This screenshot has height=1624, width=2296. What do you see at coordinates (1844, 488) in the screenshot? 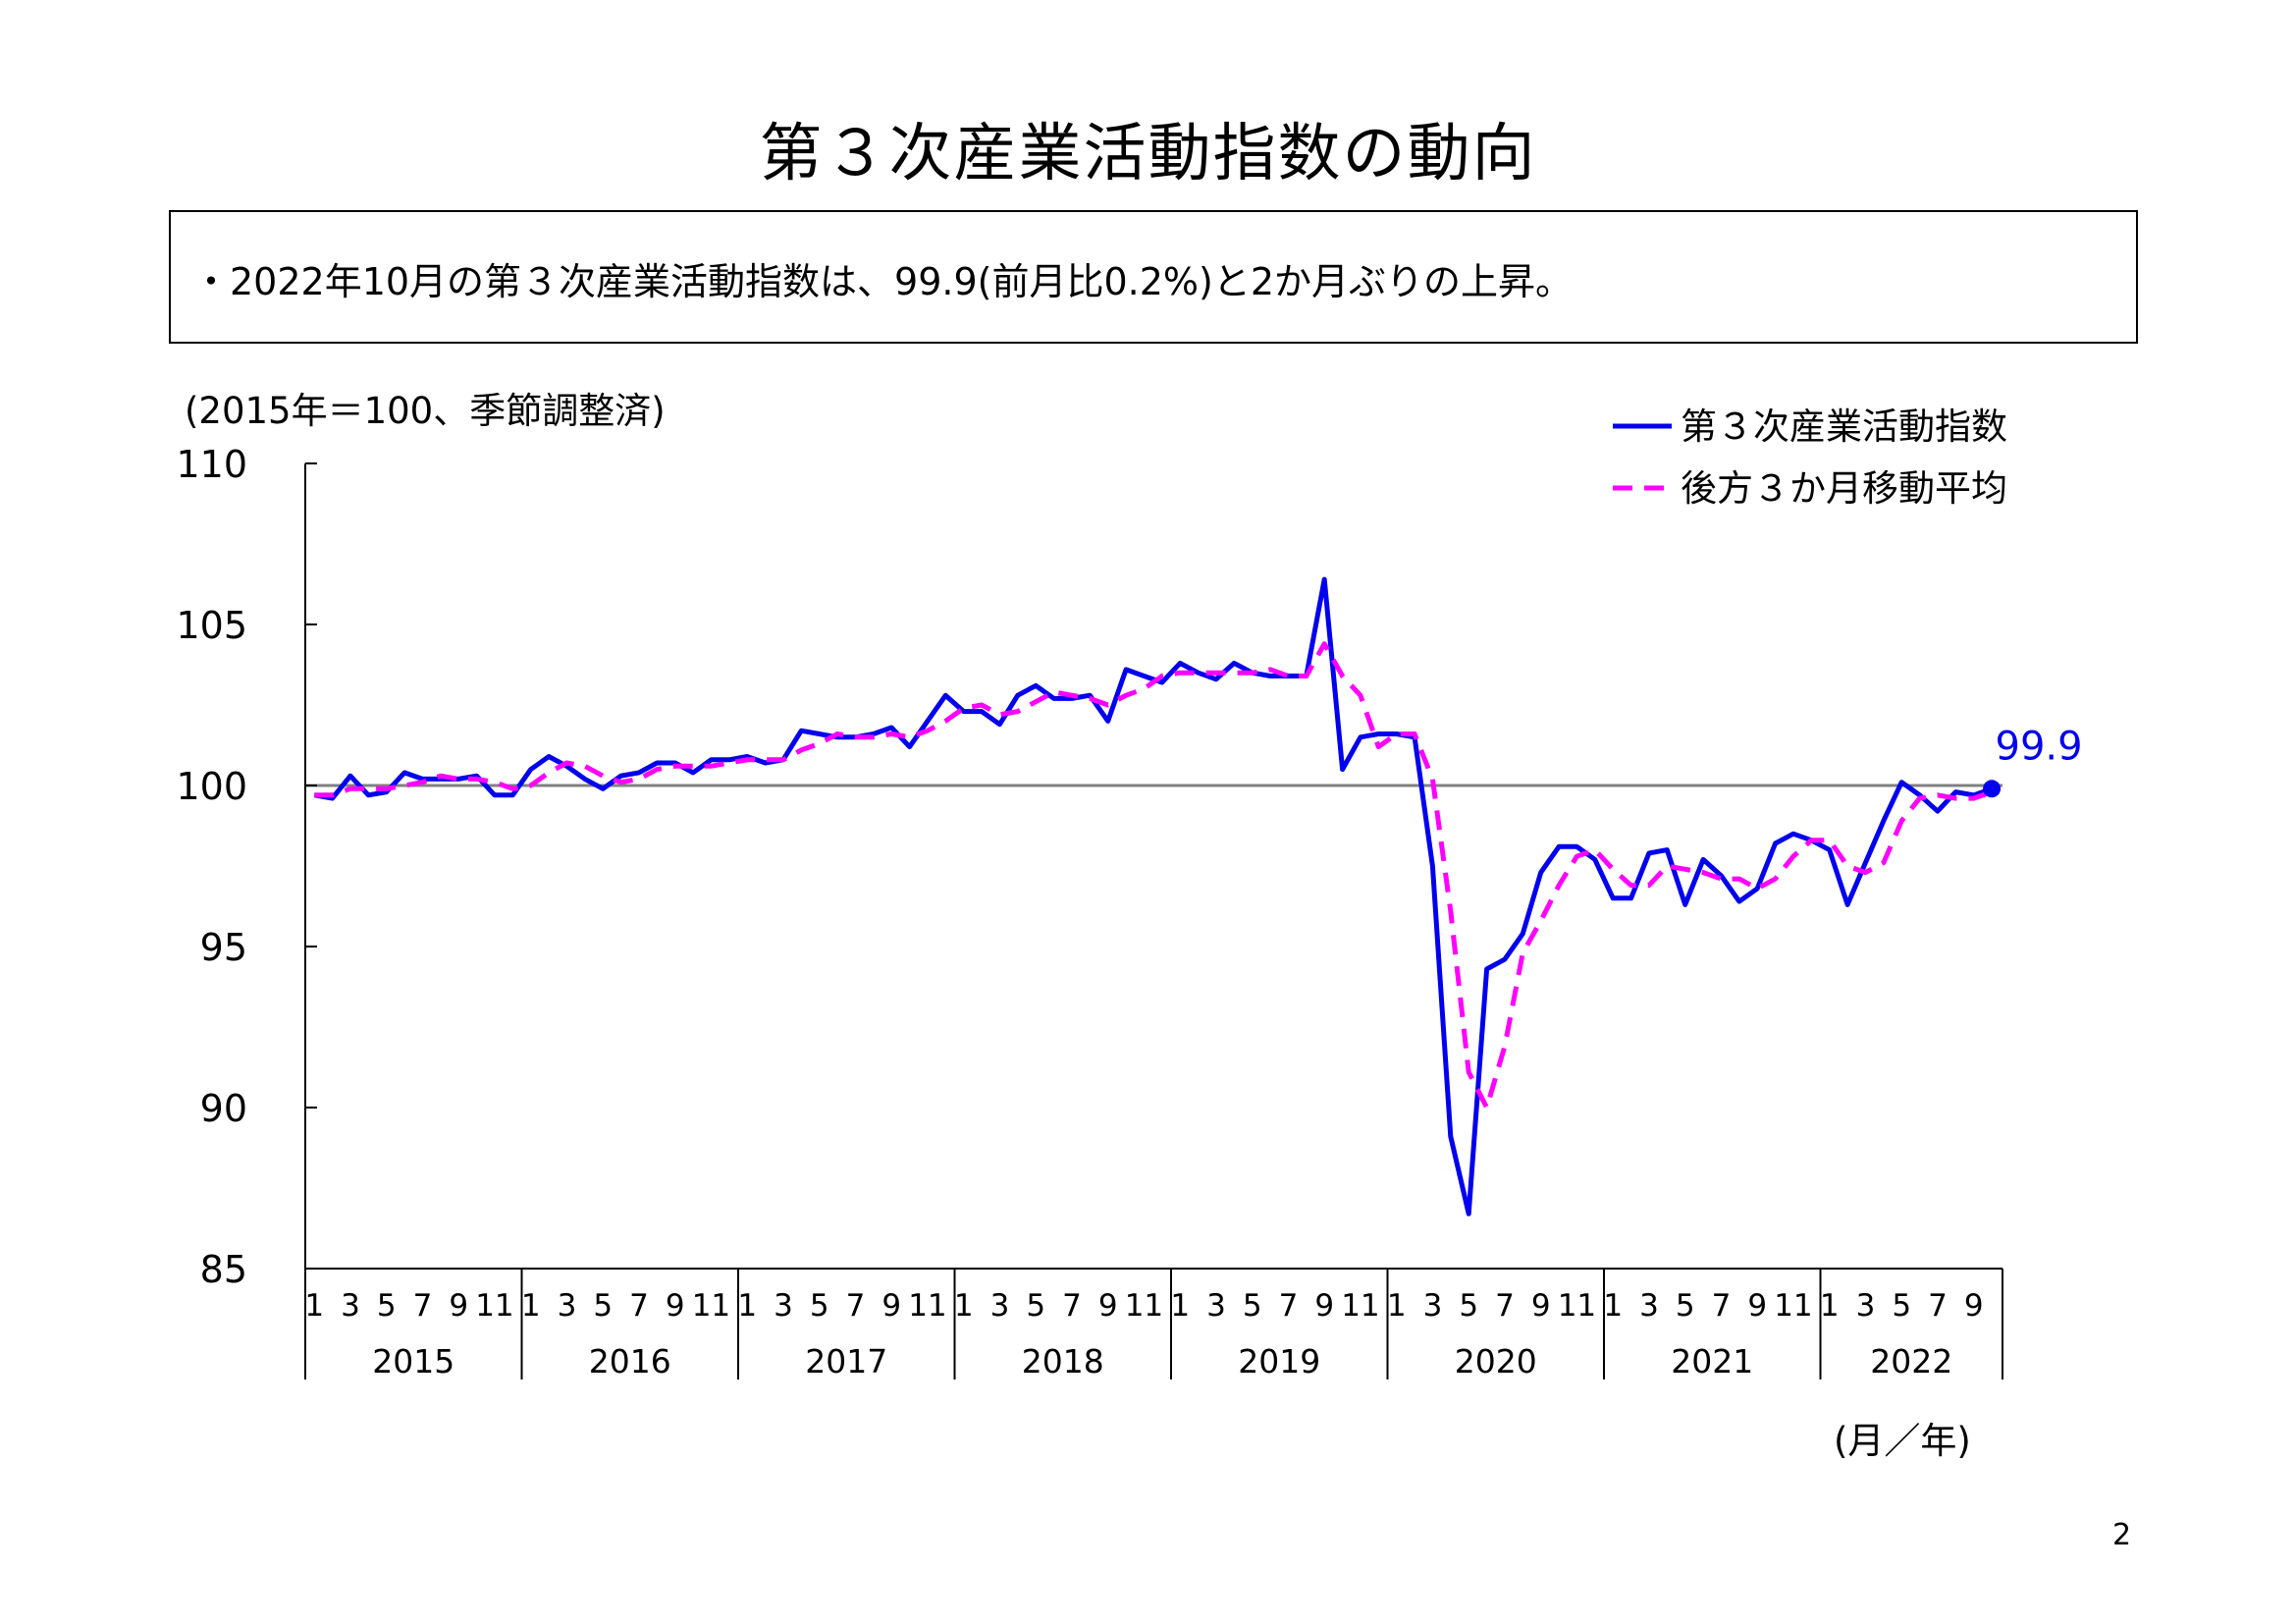
I see `legend-label-moving-average: 後方３か月移動平均` at bounding box center [1844, 488].